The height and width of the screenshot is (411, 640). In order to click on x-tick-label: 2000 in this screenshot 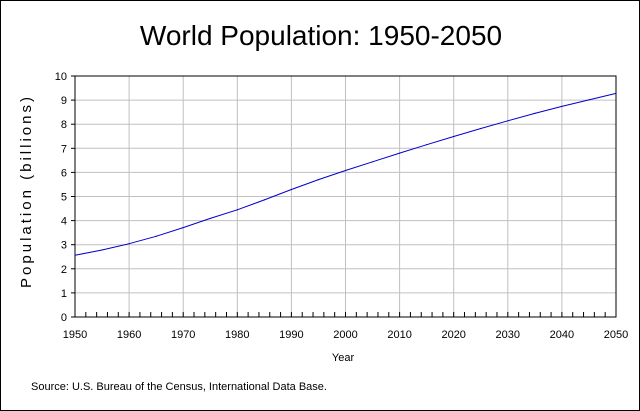, I will do `click(345, 335)`.